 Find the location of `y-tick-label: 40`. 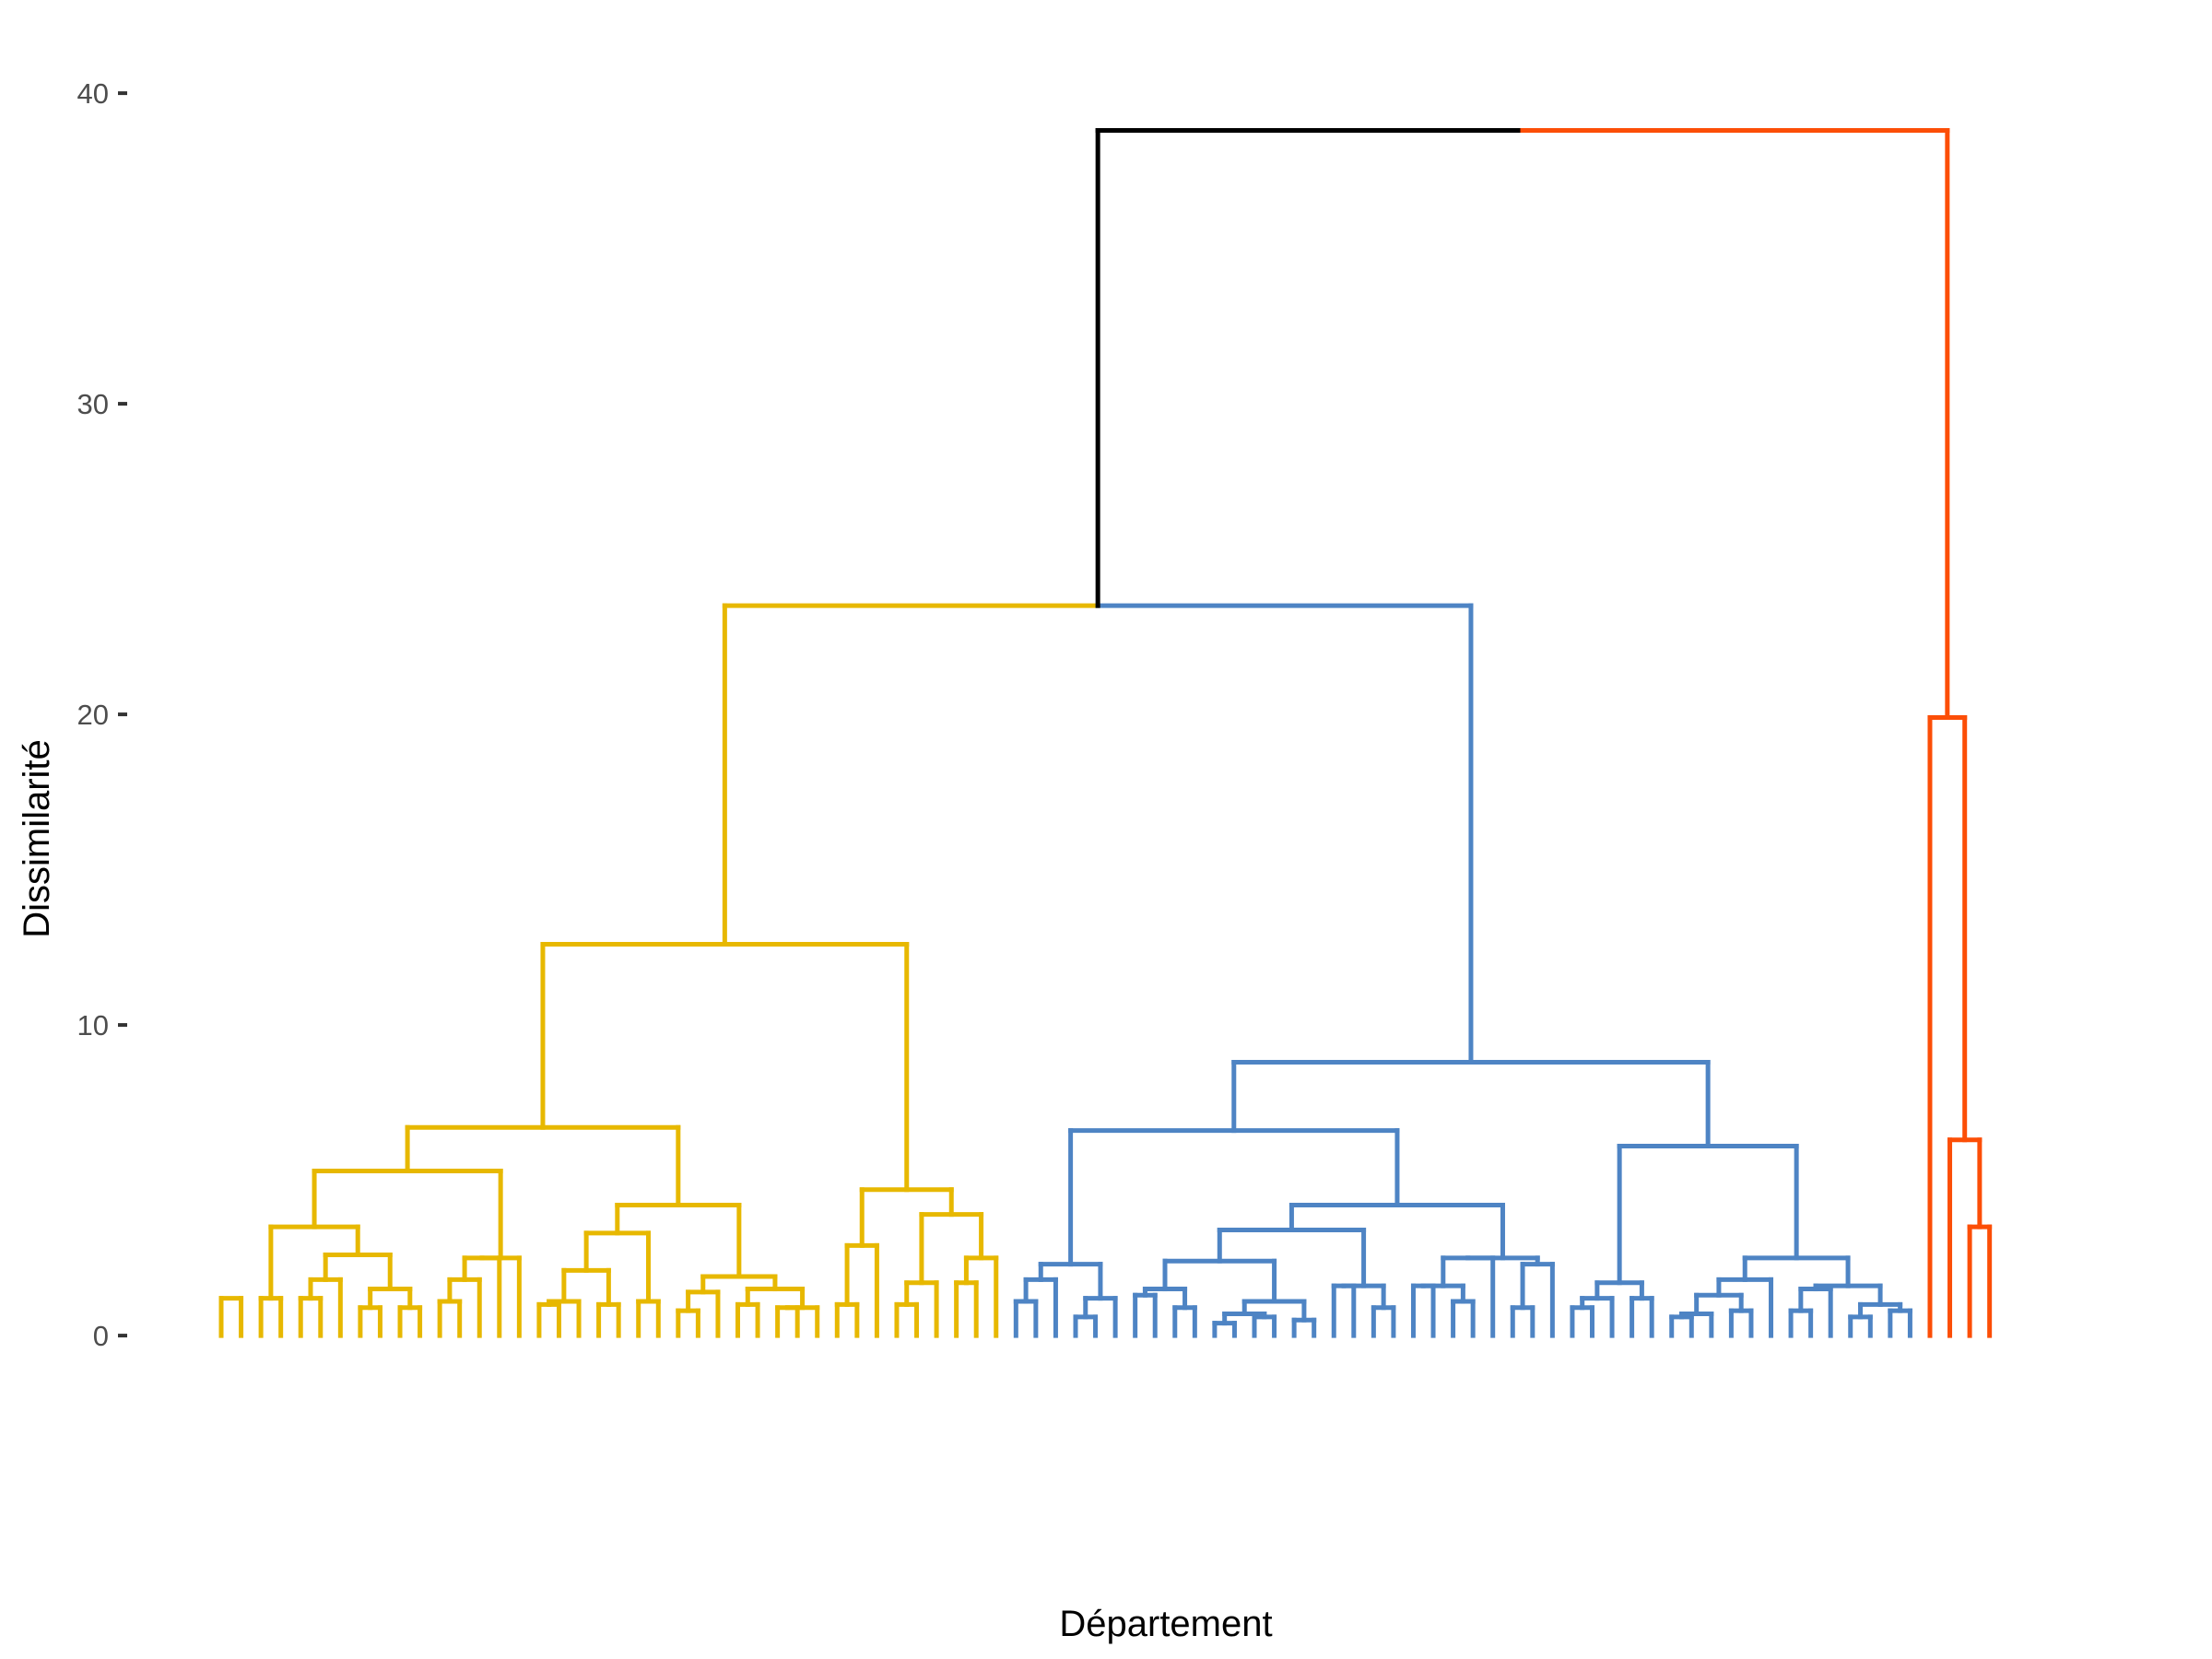

y-tick-label: 40 is located at coordinates (93, 93).